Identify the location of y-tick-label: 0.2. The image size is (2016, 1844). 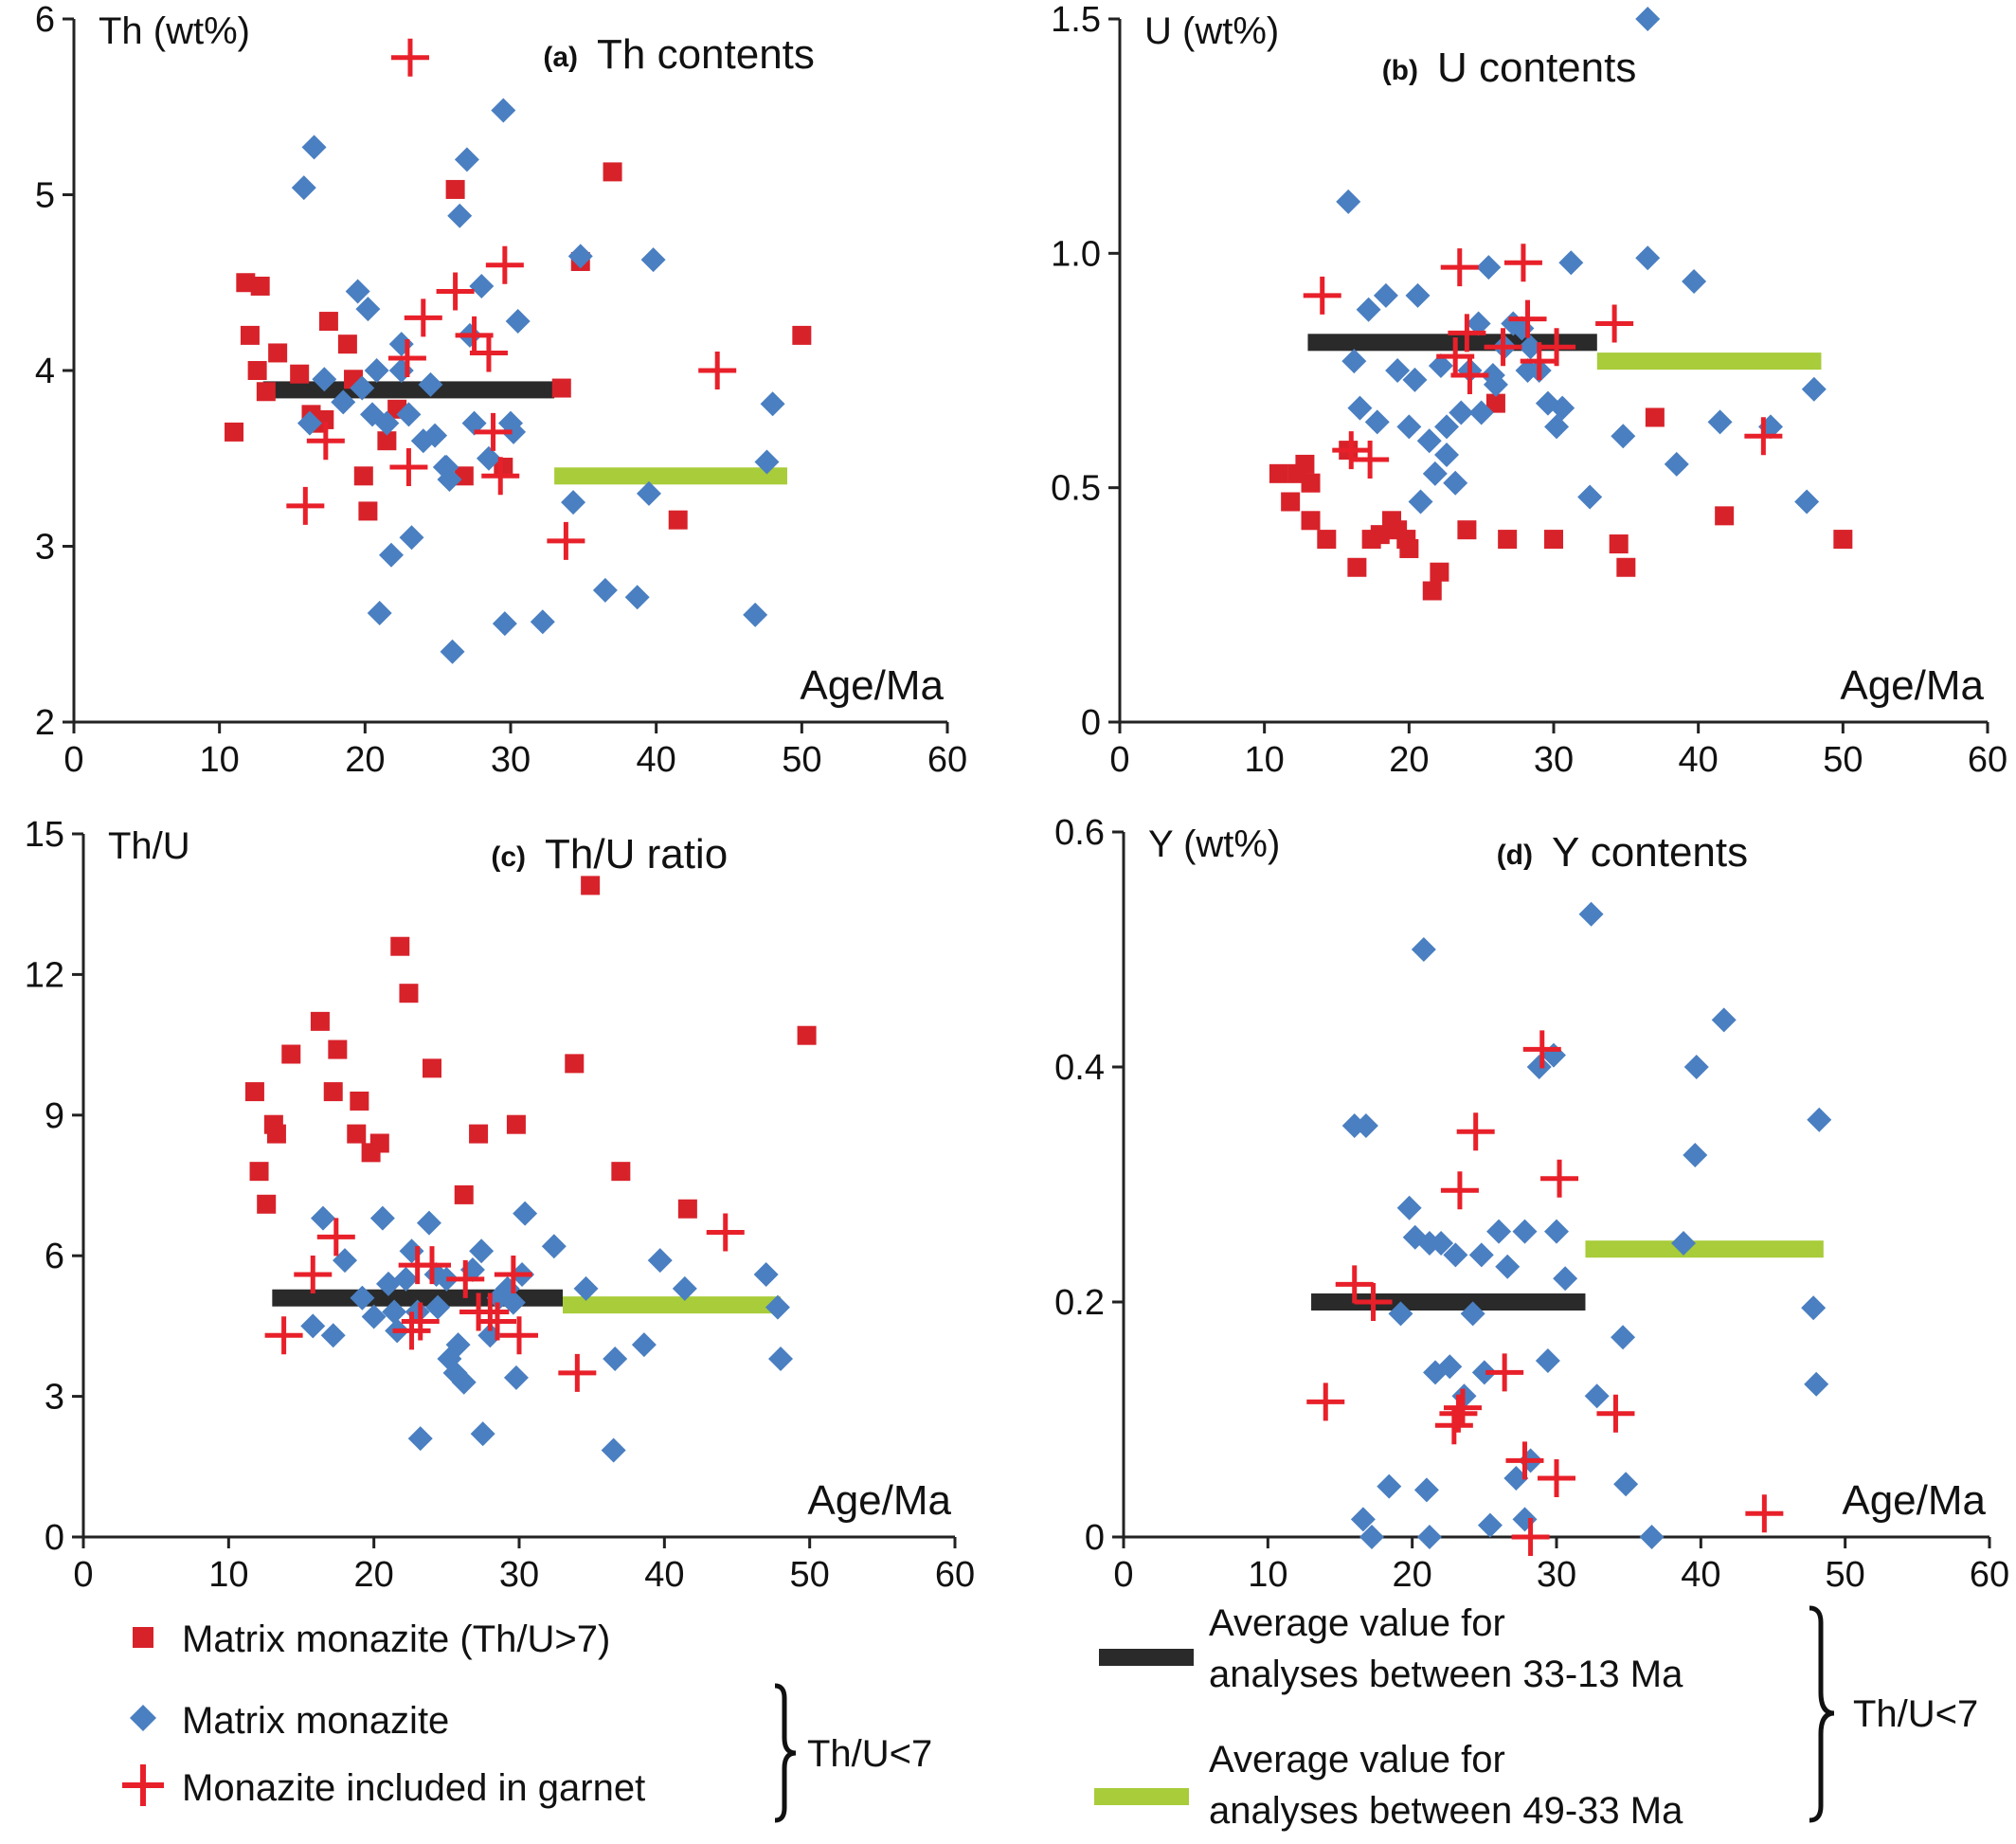
(1079, 1303).